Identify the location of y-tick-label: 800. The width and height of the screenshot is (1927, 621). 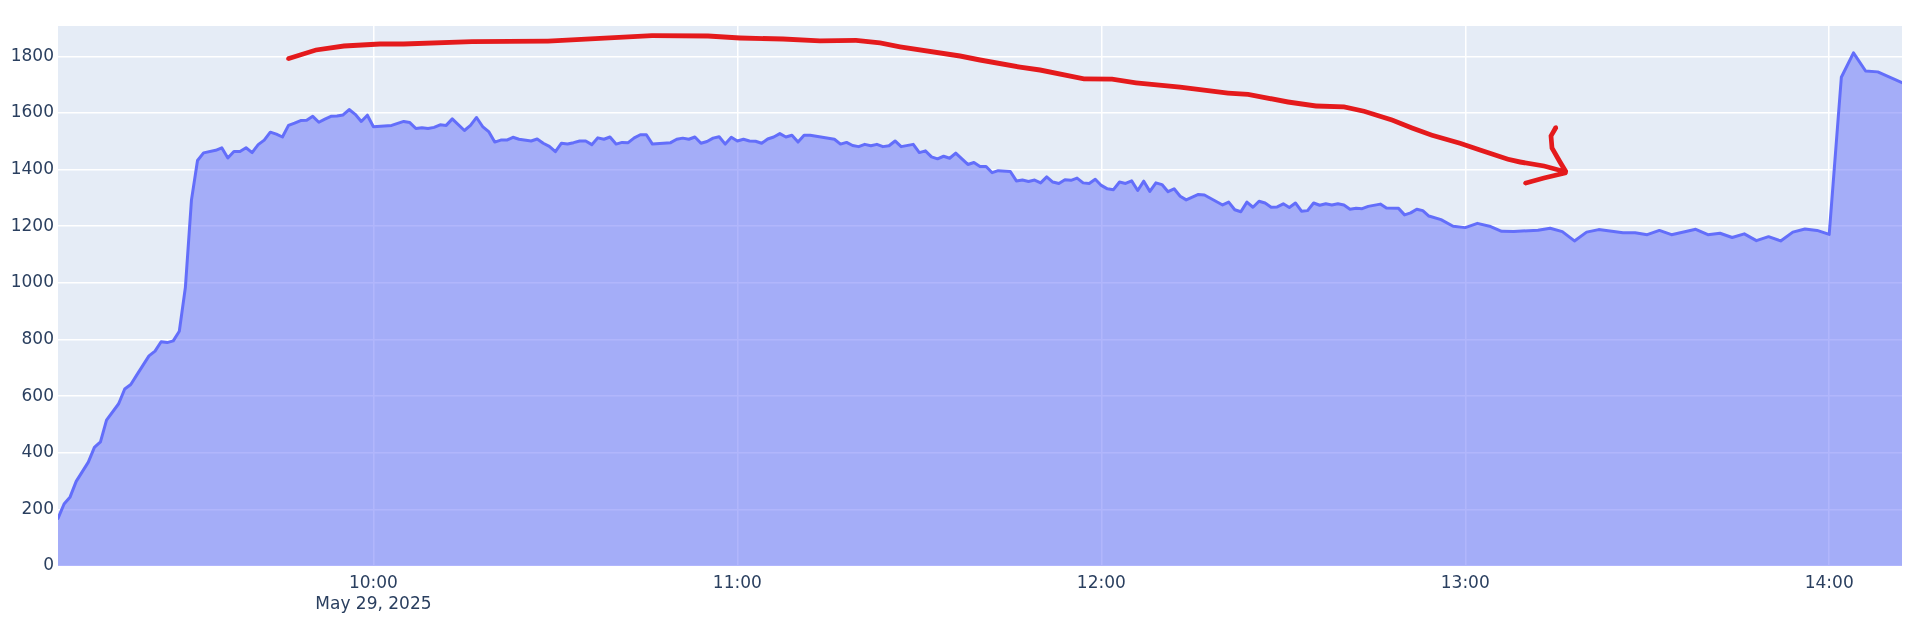
(37, 337).